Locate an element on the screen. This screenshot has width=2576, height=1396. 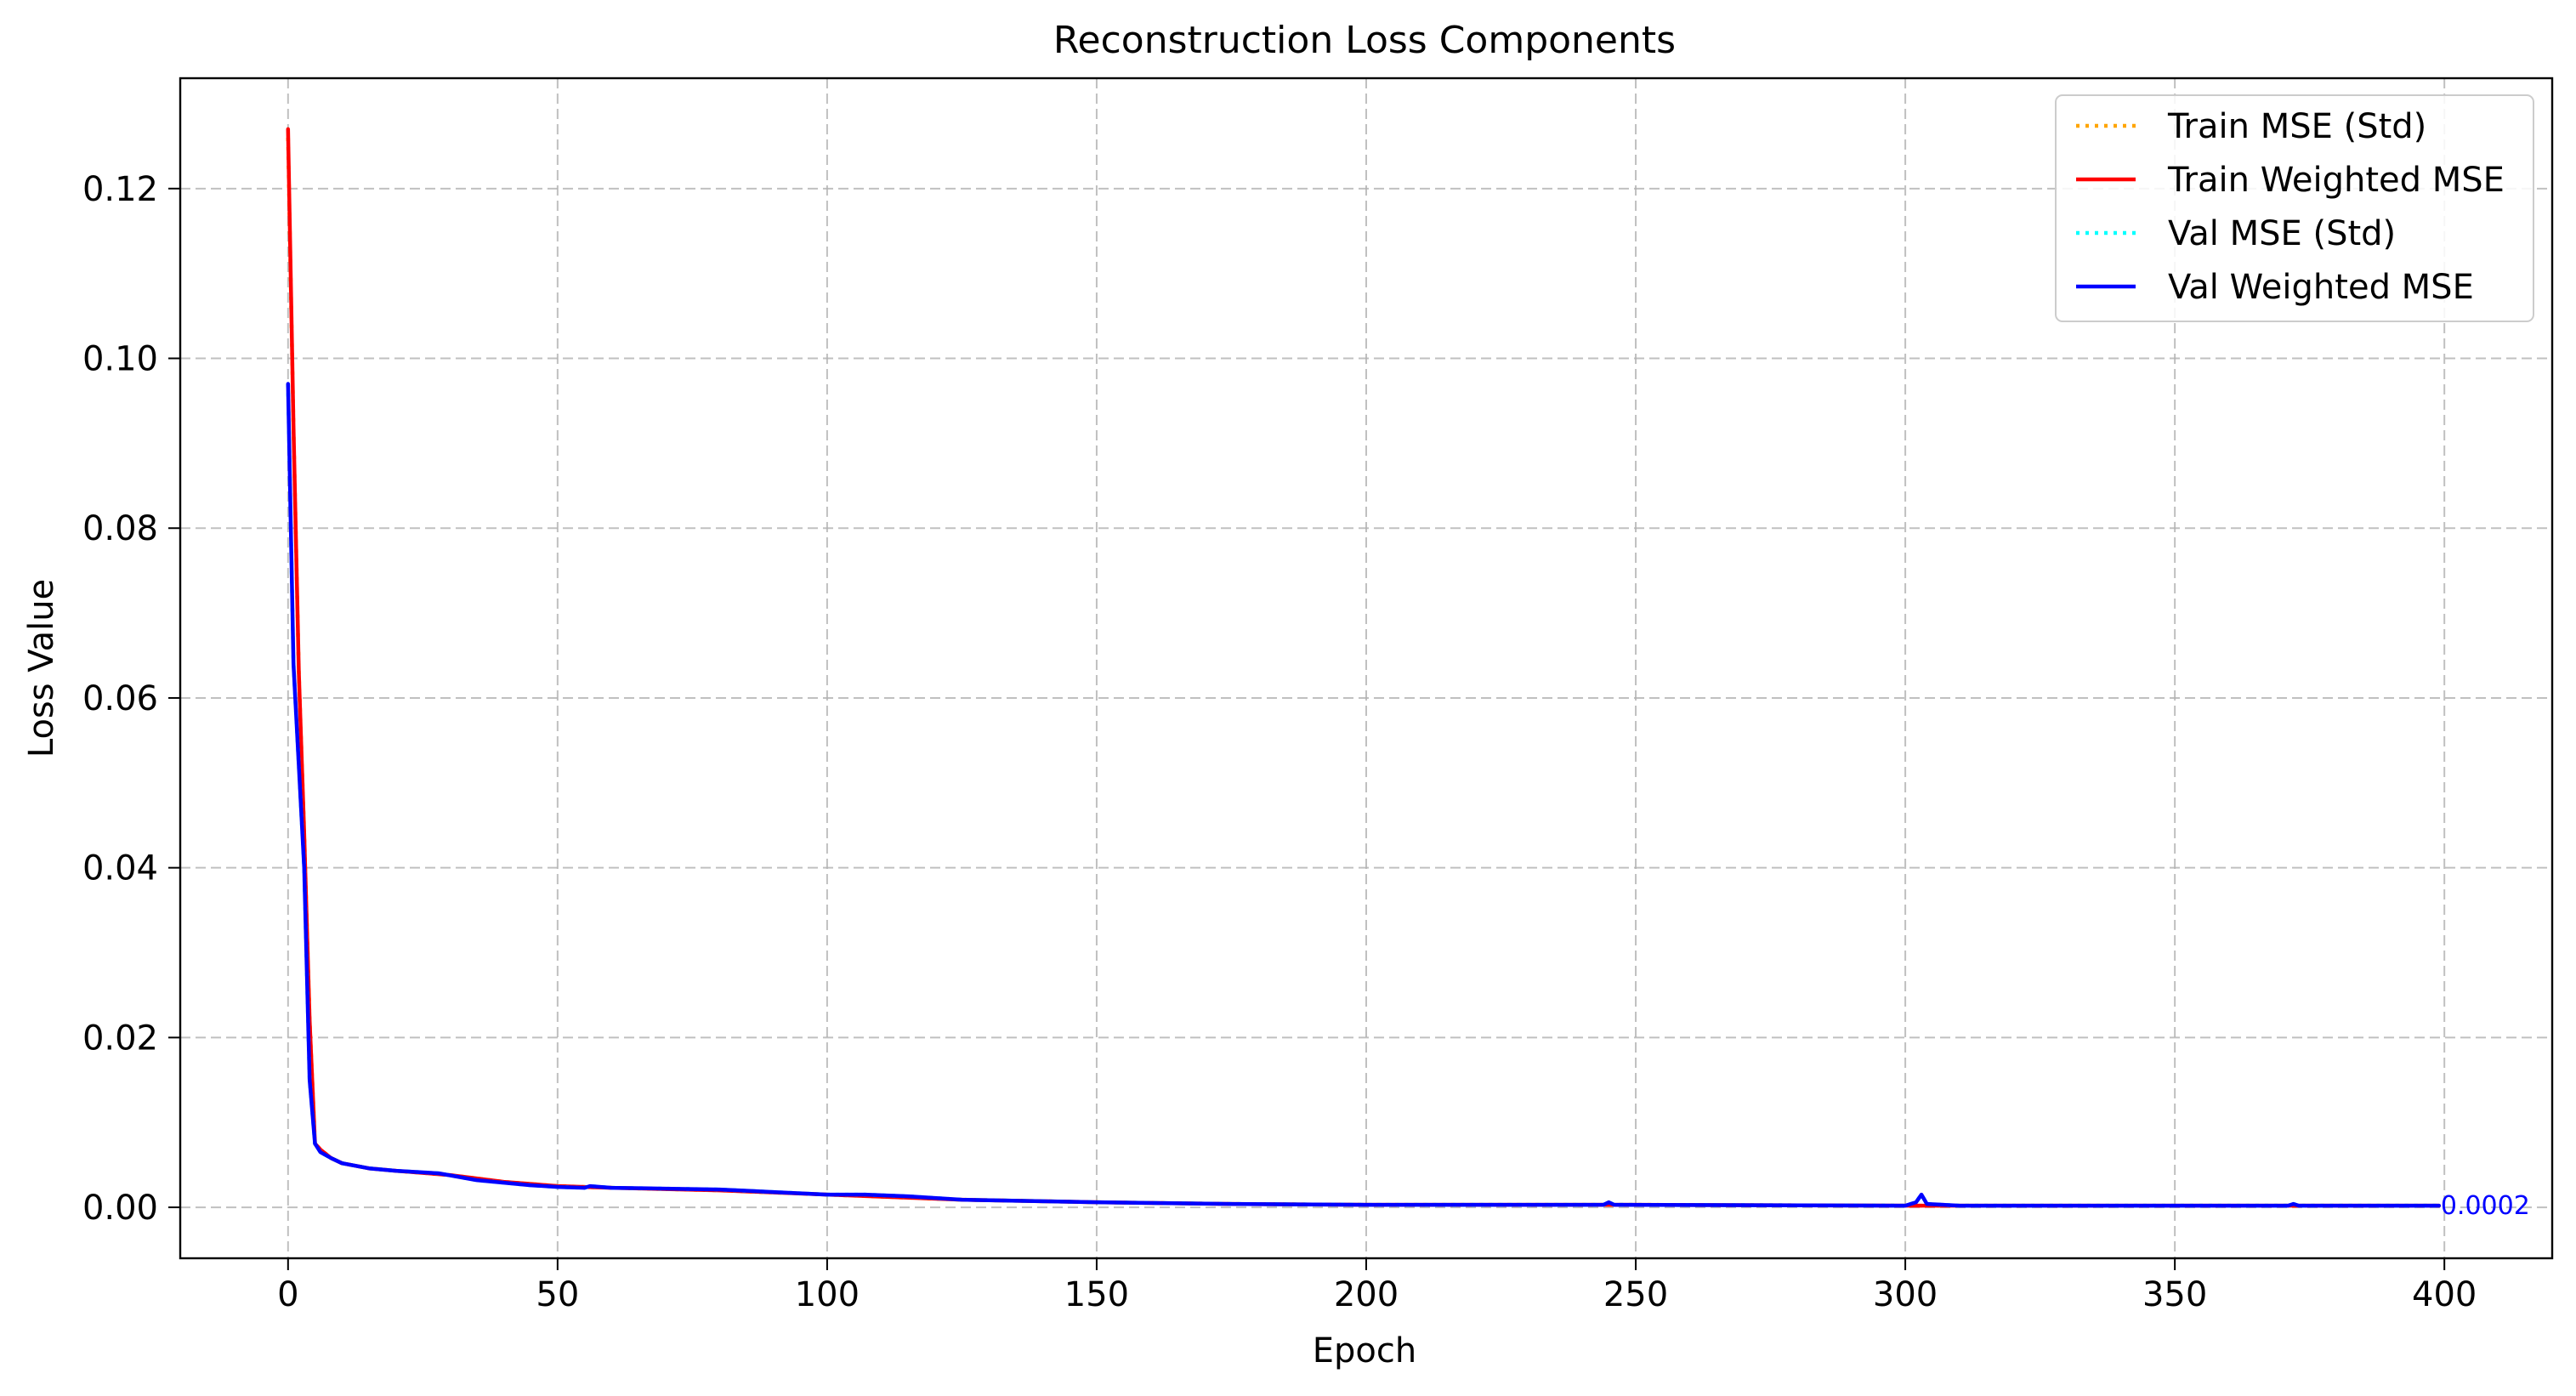
x-ticks: 0 50 100 150 200 250 300 350 400 is located at coordinates (1377, 1286).